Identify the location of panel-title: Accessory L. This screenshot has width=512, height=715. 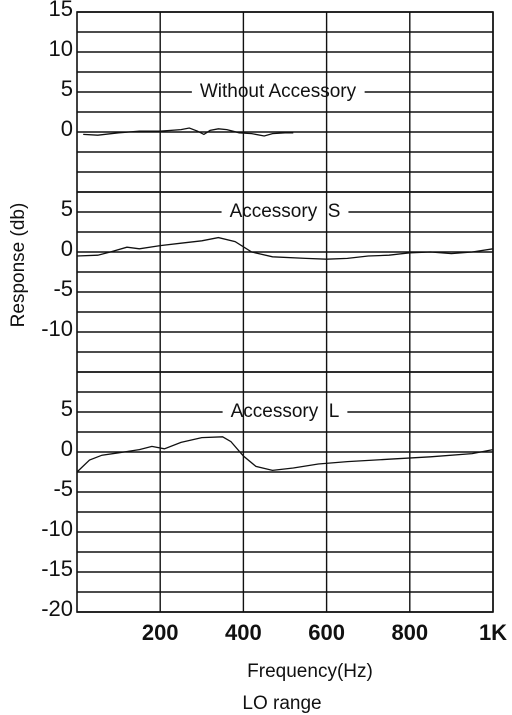
(285, 411).